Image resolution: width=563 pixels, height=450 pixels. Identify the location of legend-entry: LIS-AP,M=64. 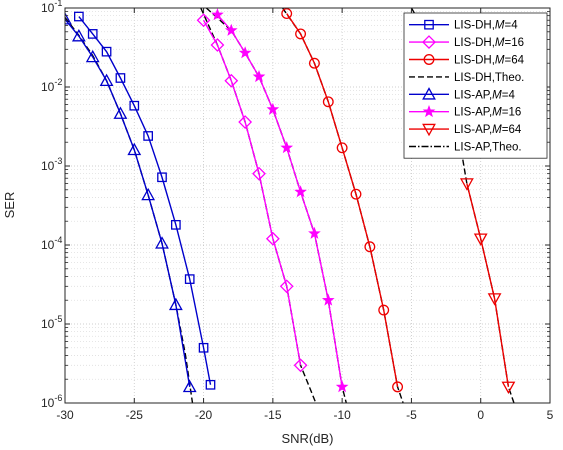
(465, 130).